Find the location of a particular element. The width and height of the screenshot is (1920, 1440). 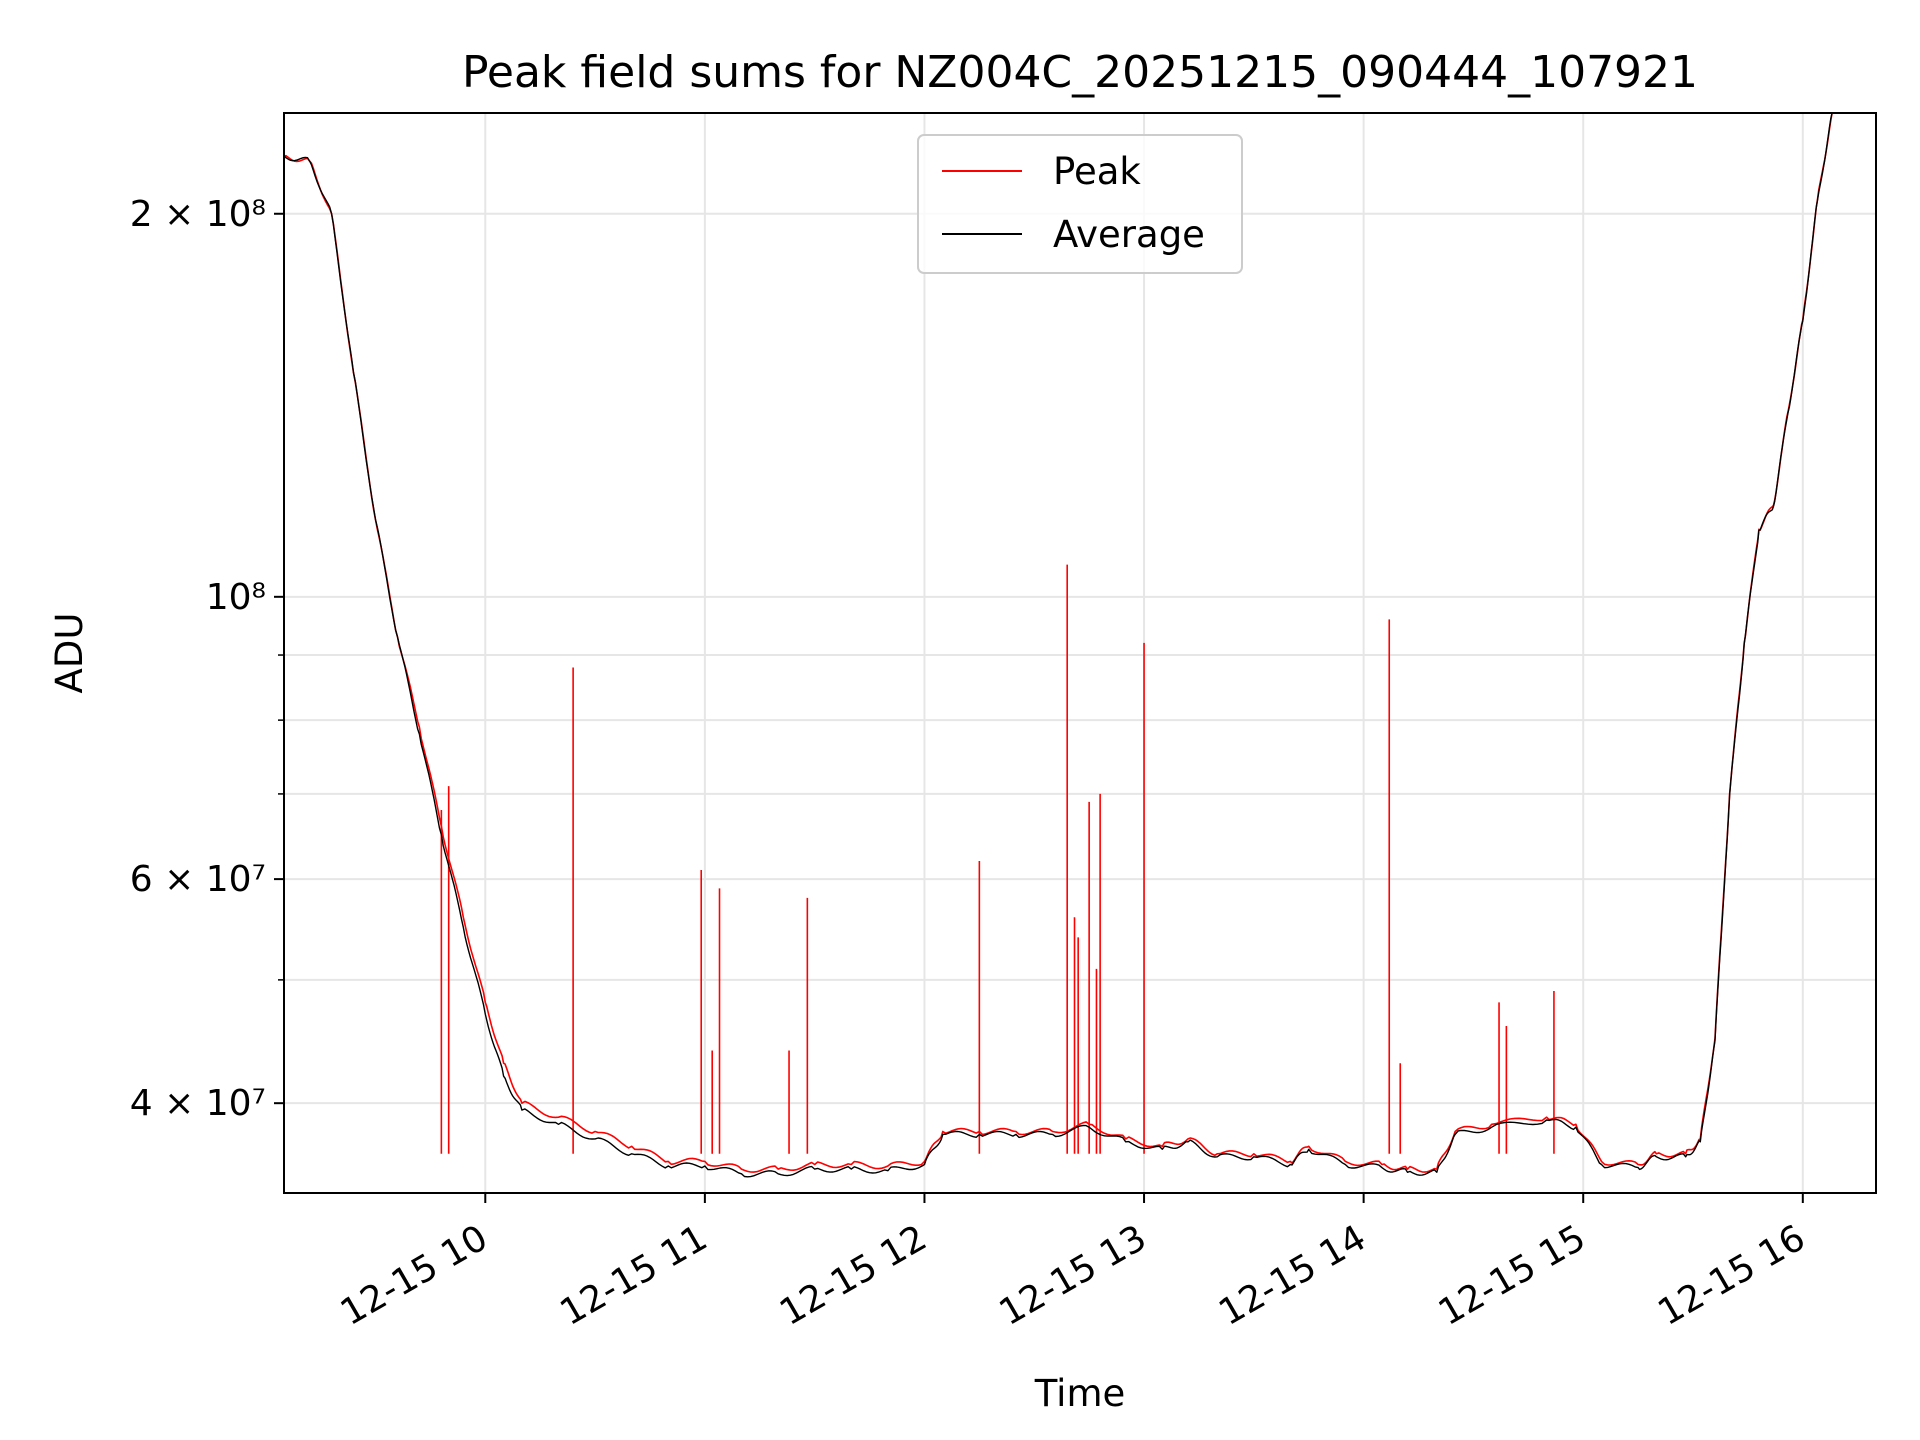

y-tick-label: 4 × 10⁷ is located at coordinates (198, 1103).